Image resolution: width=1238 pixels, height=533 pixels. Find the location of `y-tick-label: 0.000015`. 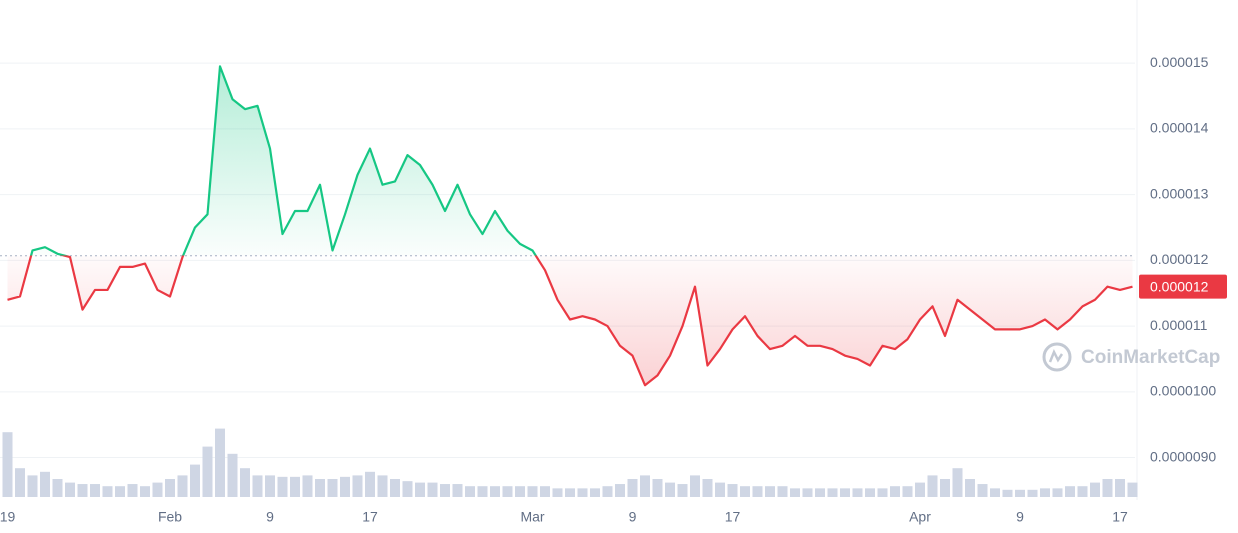

y-tick-label: 0.000015 is located at coordinates (1179, 62).